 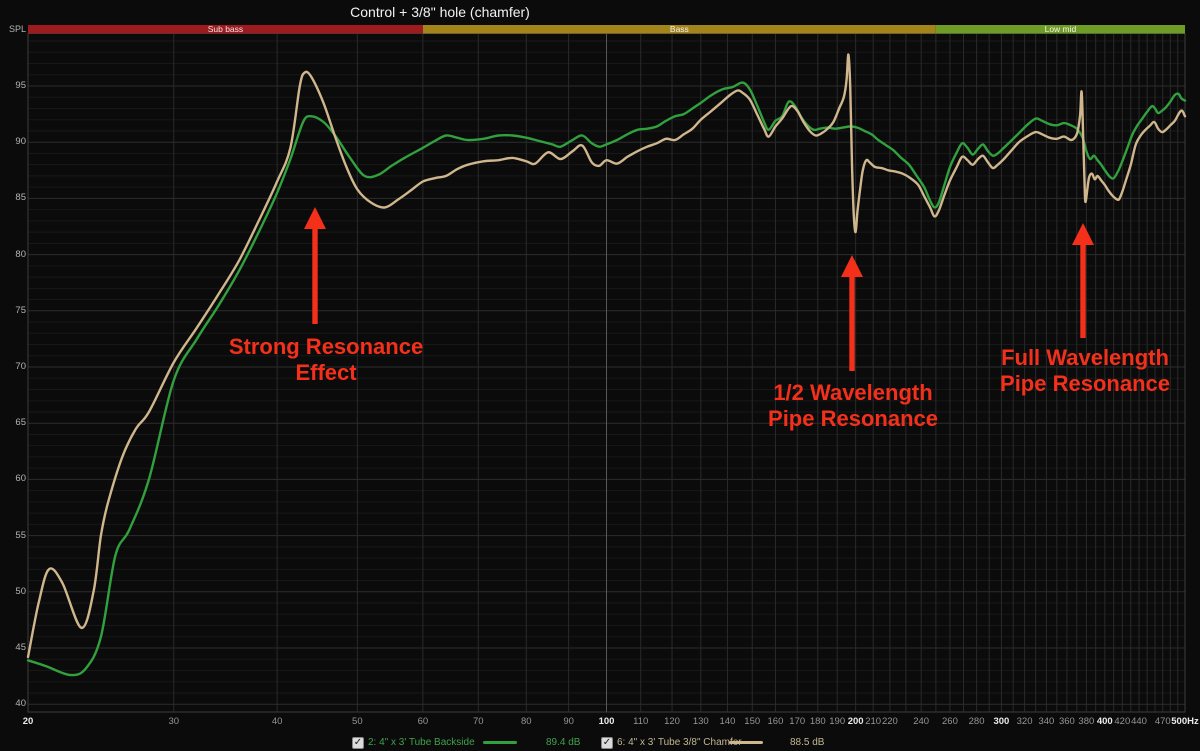 What do you see at coordinates (606, 721) in the screenshot?
I see `x-tick-label: 100` at bounding box center [606, 721].